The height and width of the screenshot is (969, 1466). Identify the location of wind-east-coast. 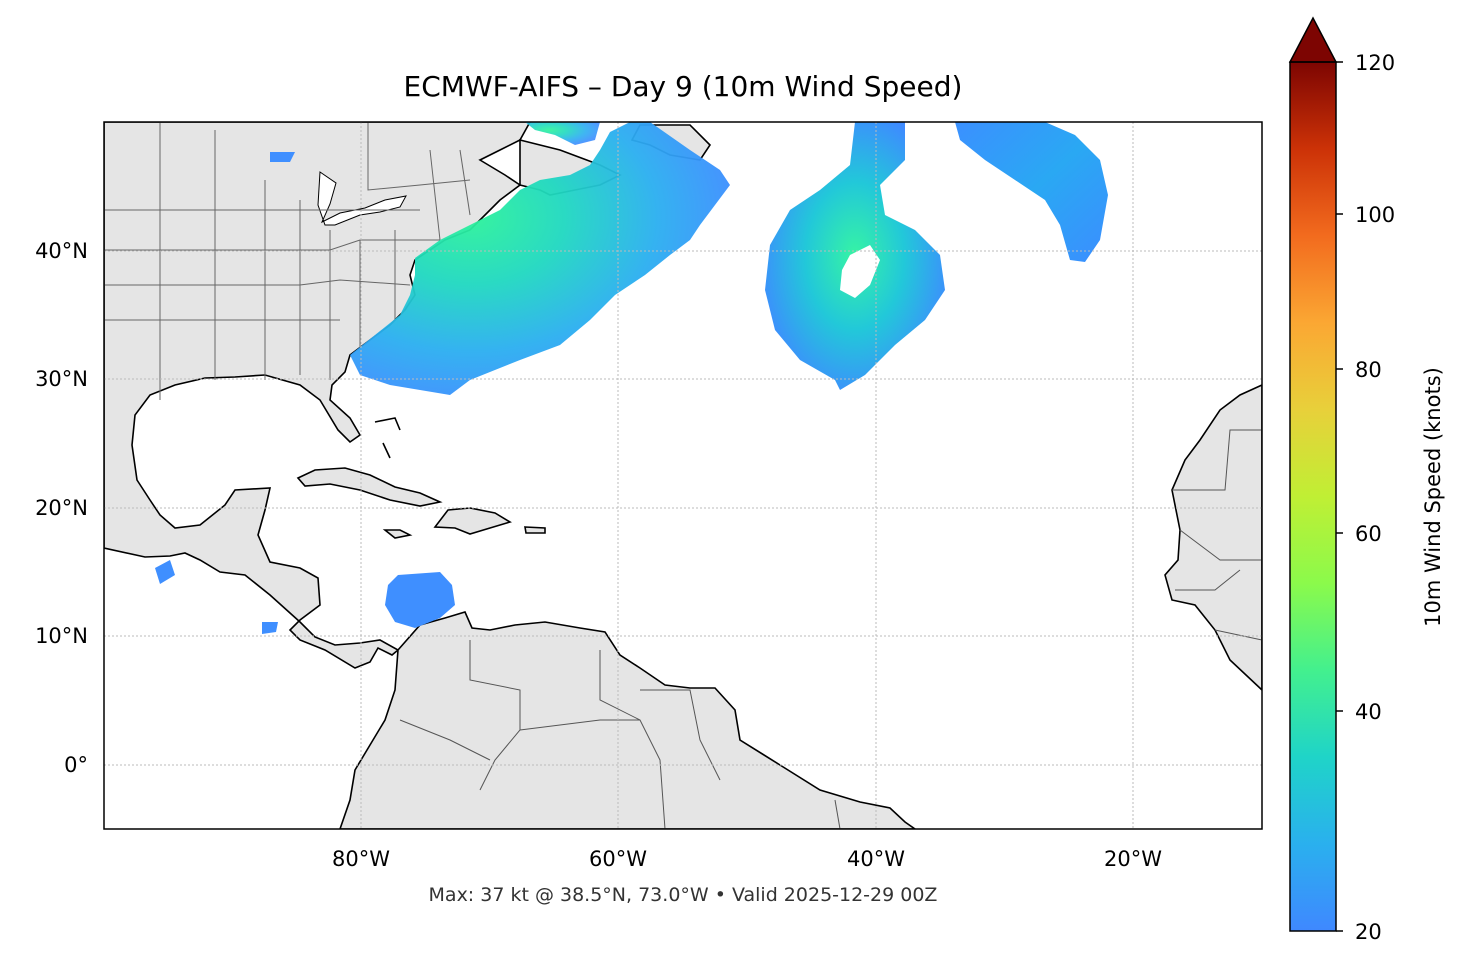
(540, 258).